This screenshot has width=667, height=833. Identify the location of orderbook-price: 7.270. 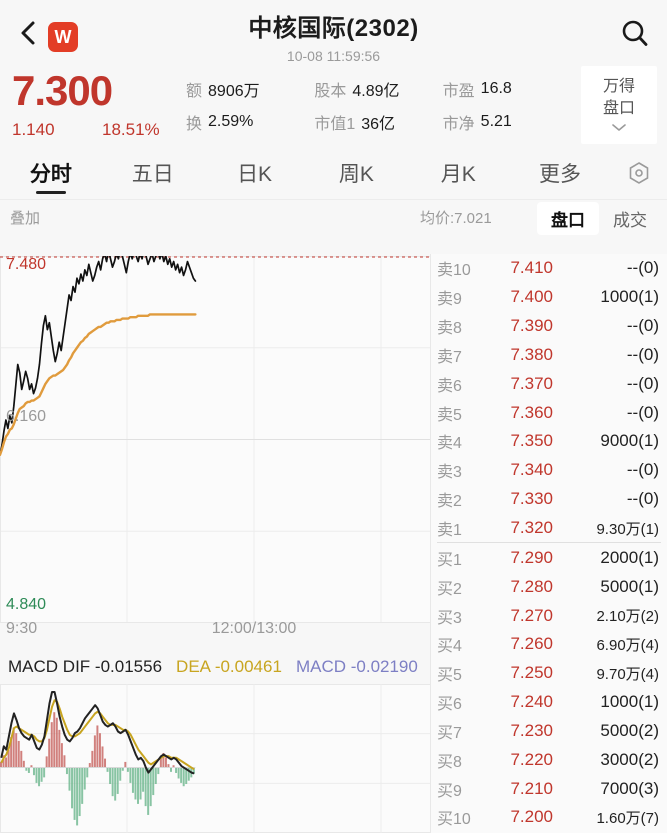
(531, 615).